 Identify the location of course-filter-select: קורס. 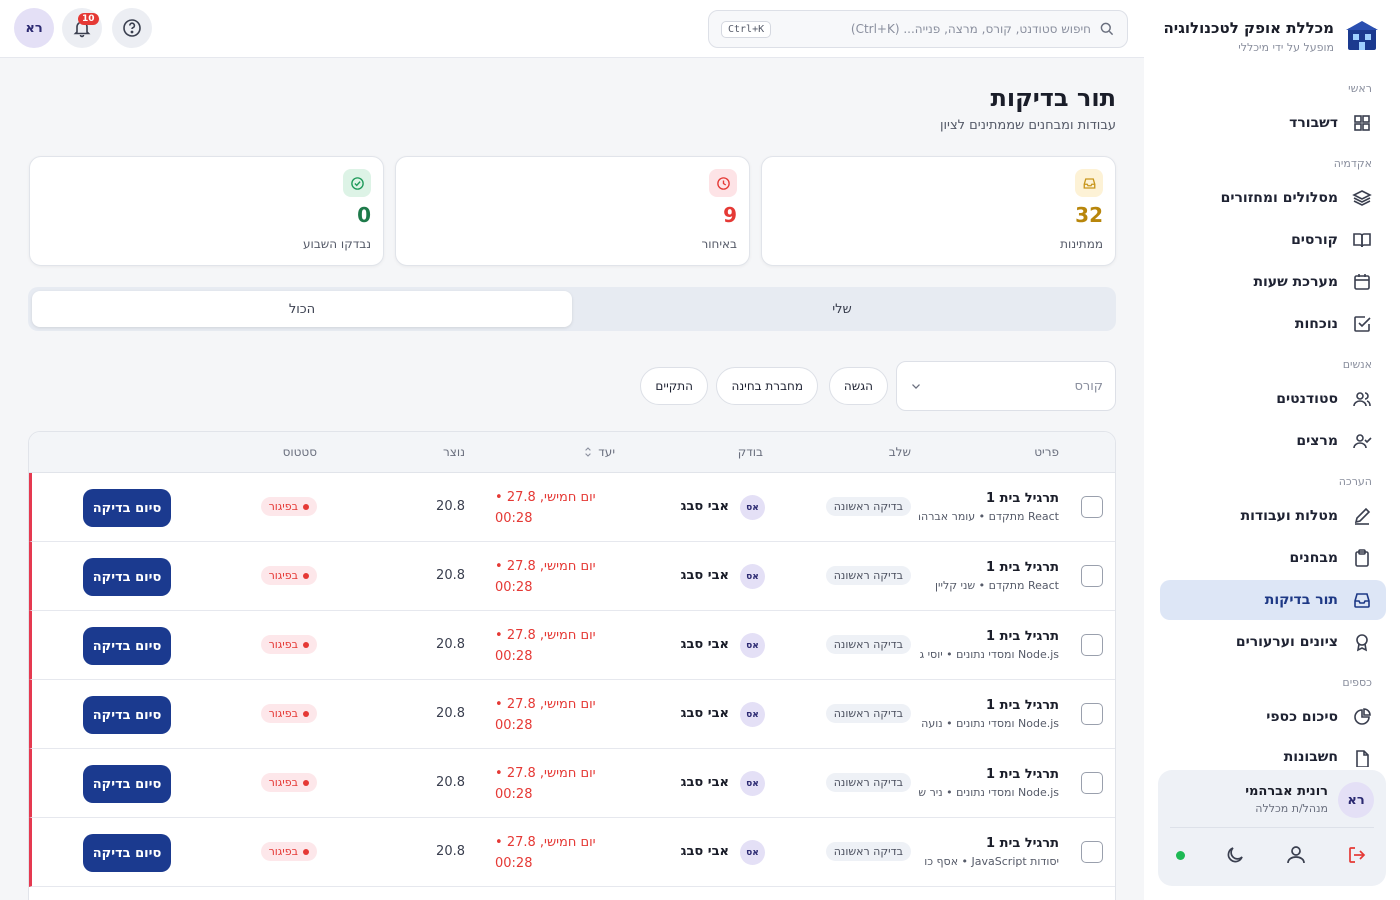
(1006, 386).